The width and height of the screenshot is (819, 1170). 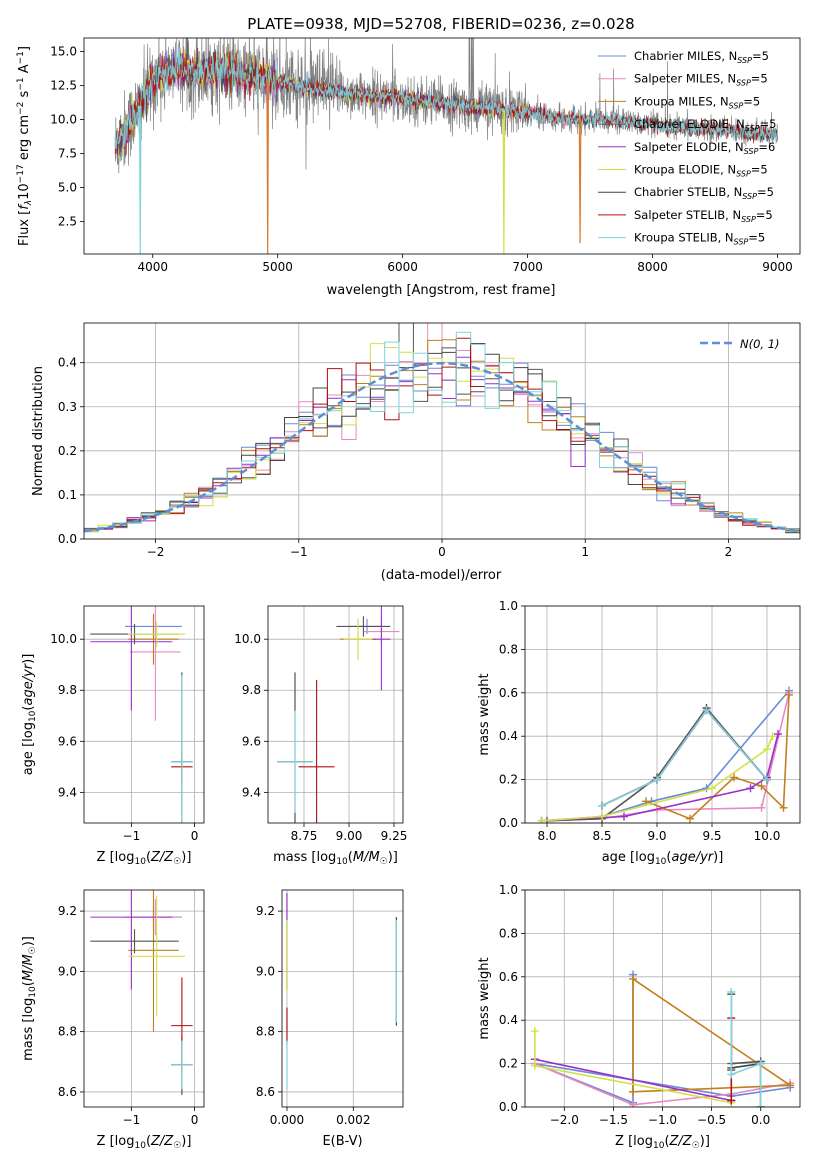 I want to click on label-part: −2, so click(x=21, y=108).